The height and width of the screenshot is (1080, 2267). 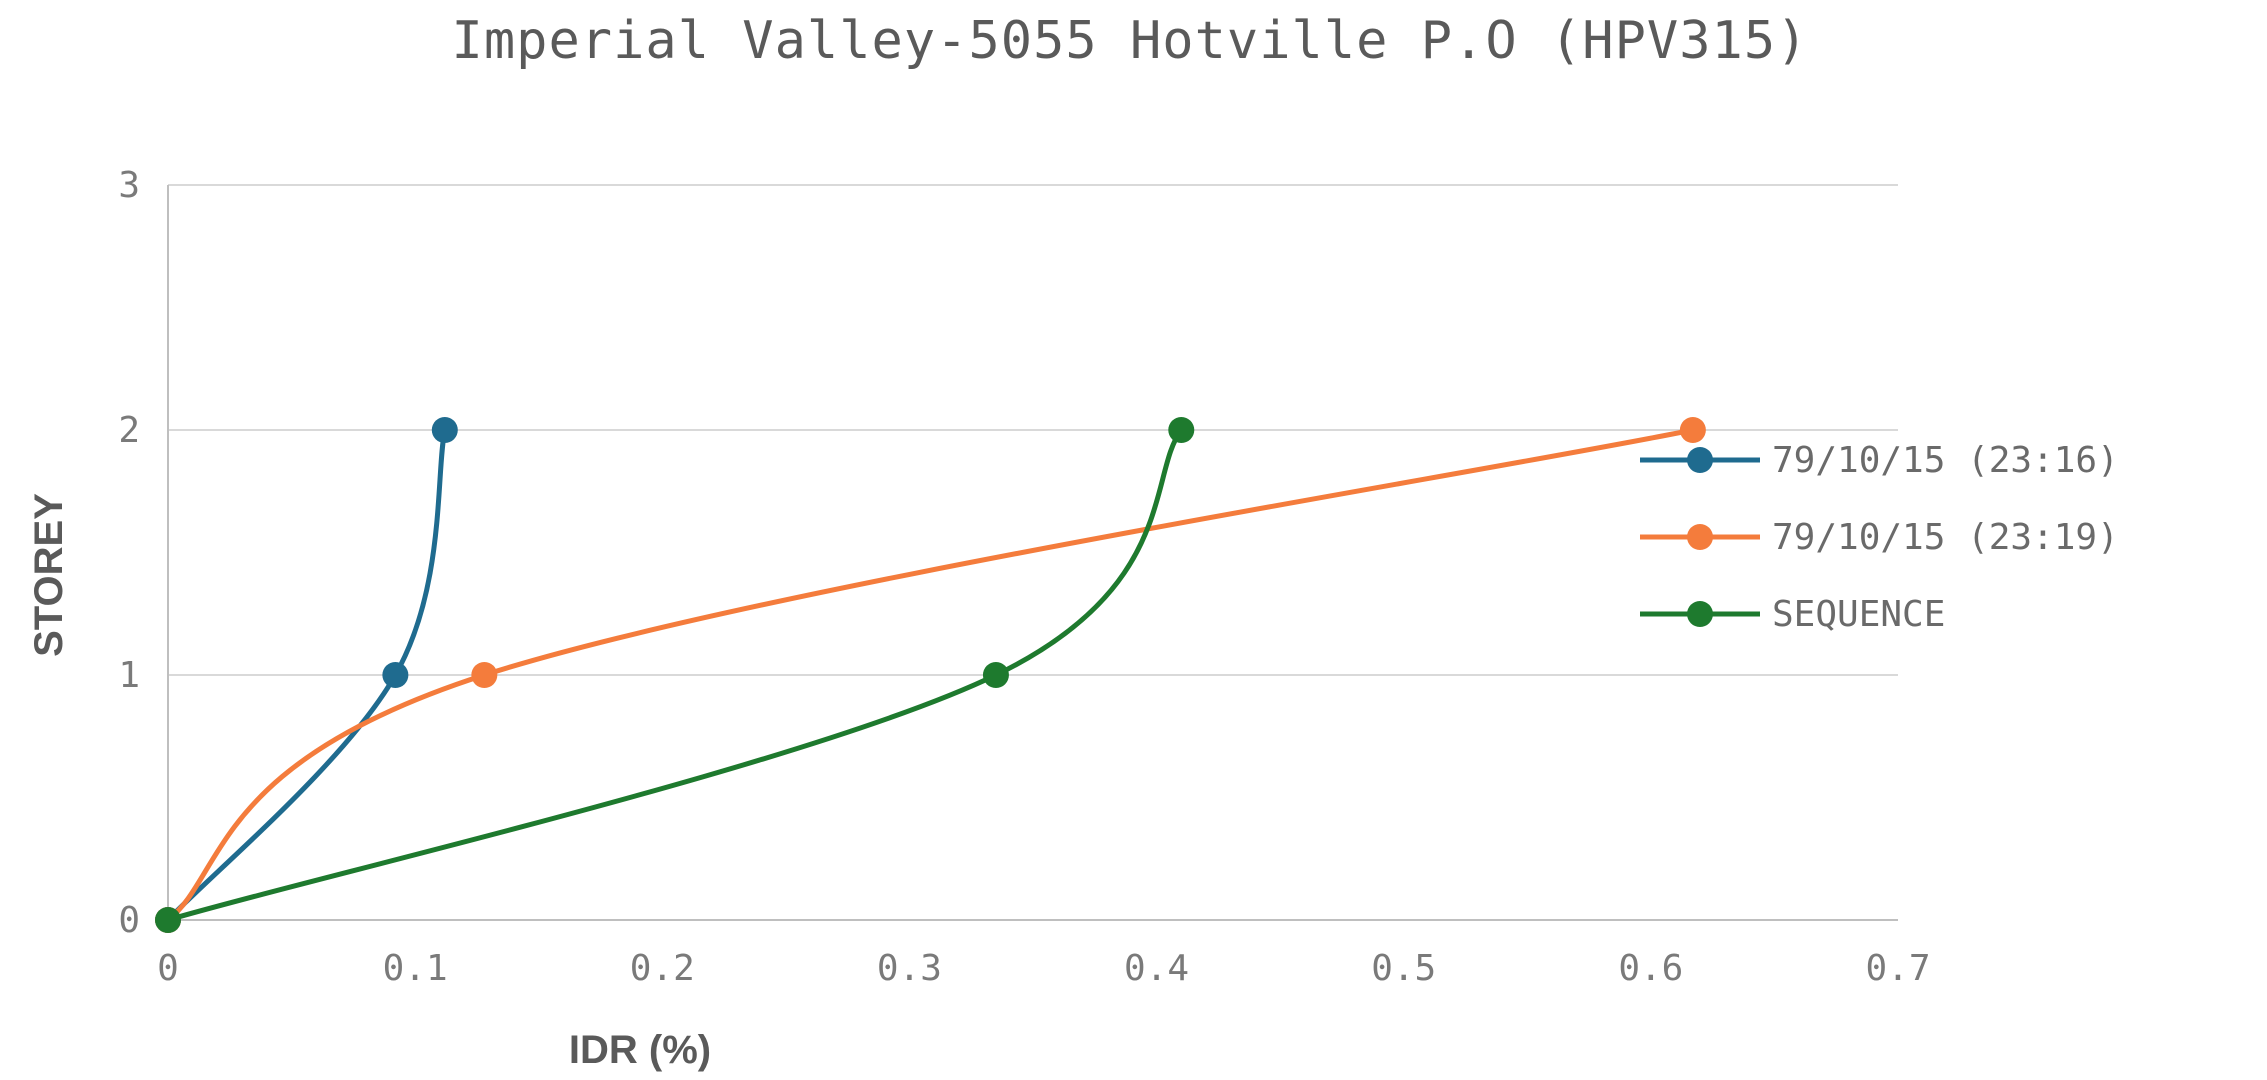 I want to click on y-tick-label: 2, so click(x=129, y=430).